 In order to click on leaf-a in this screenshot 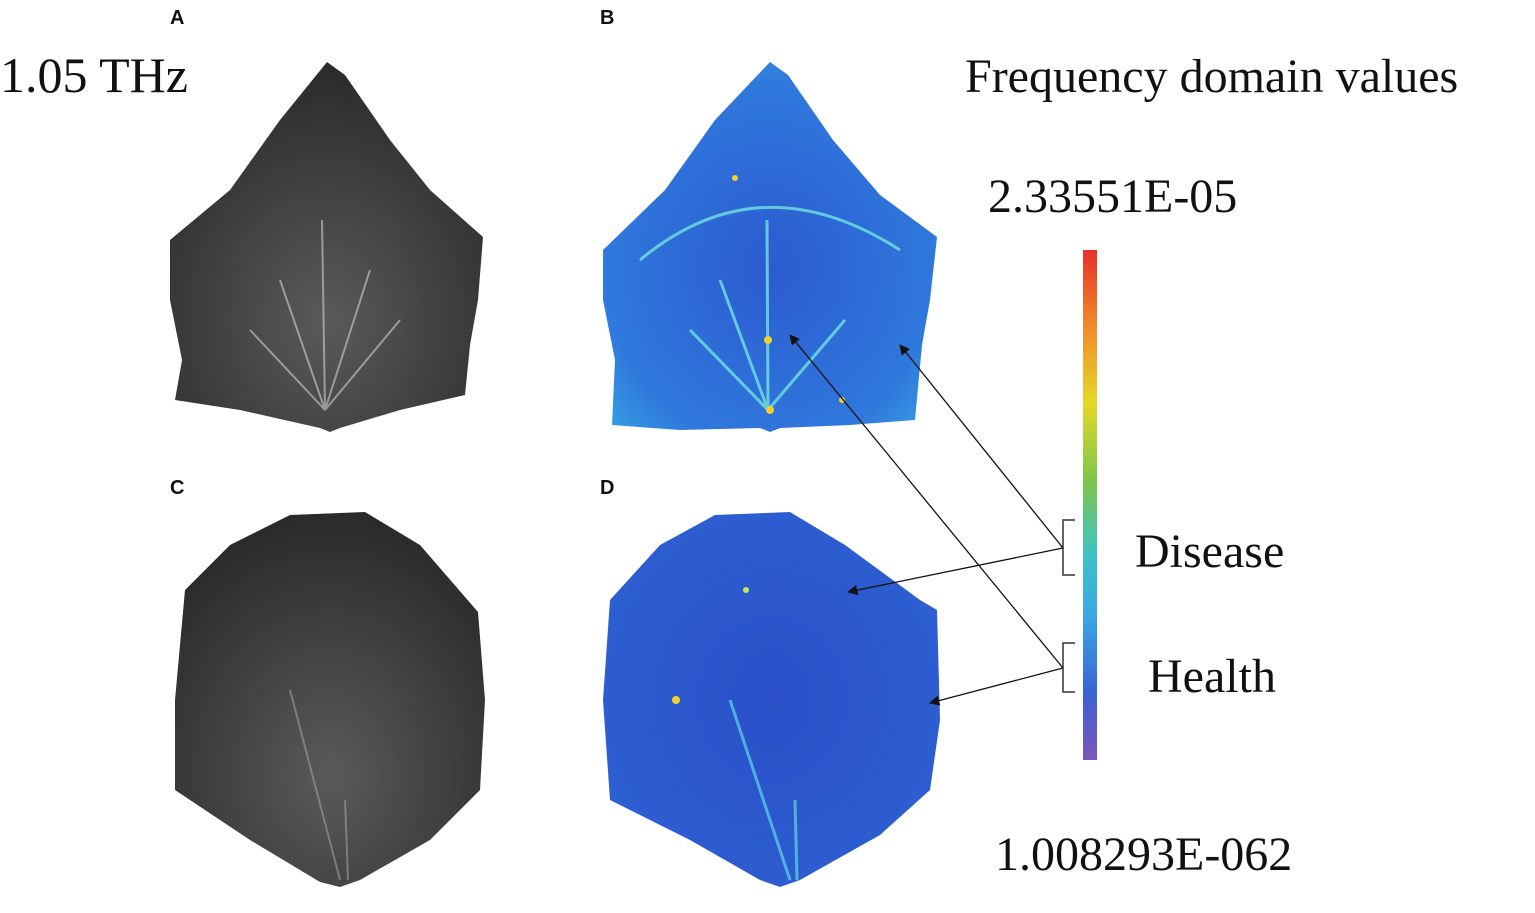, I will do `click(326, 247)`.